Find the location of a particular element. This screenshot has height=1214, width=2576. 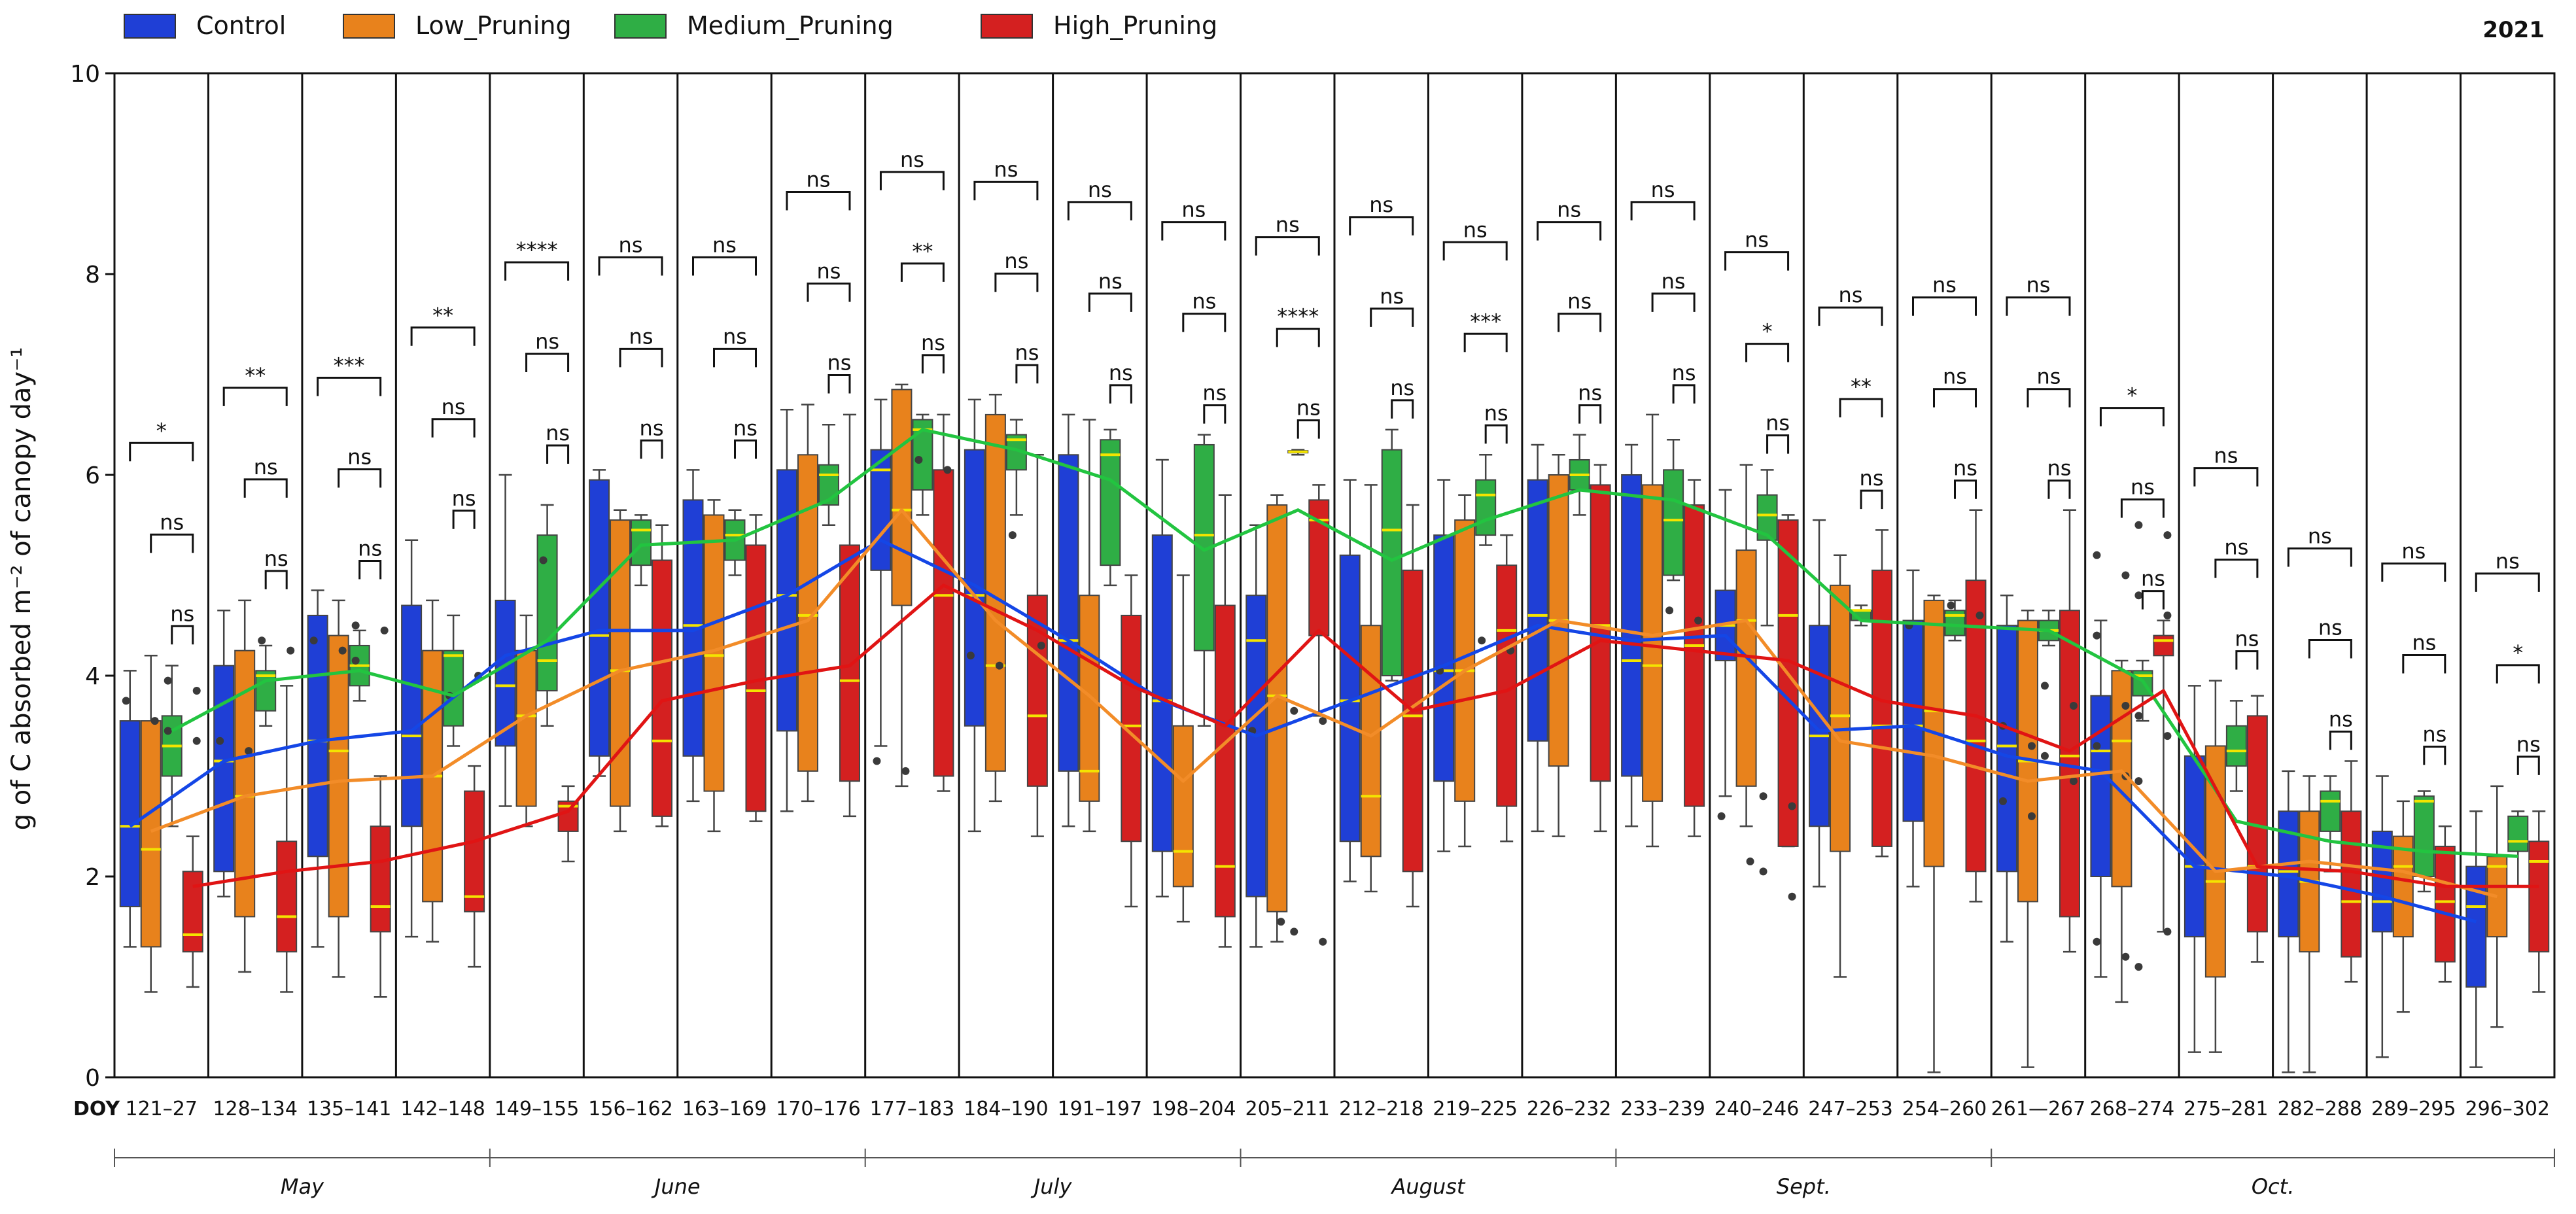

y-tick-label: 2 is located at coordinates (92, 877).